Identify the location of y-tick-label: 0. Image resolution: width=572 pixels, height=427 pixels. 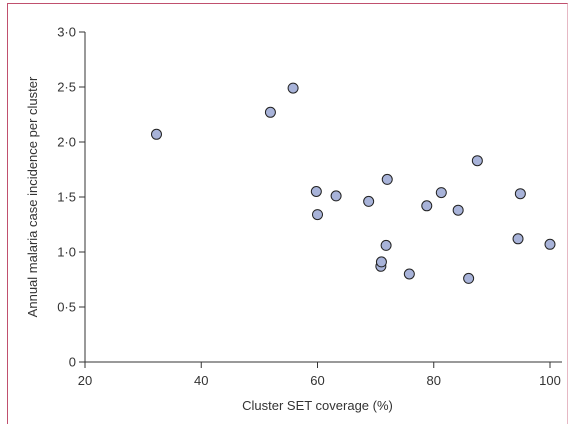
(72, 362).